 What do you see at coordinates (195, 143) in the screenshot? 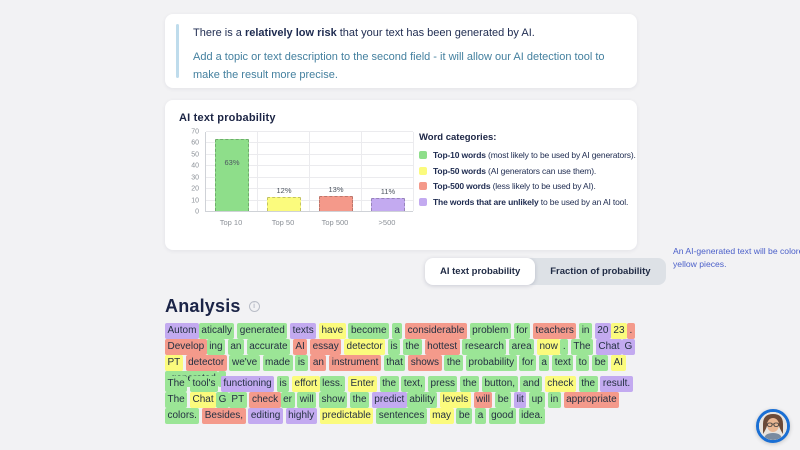
I see `y-tick-label: 60` at bounding box center [195, 143].